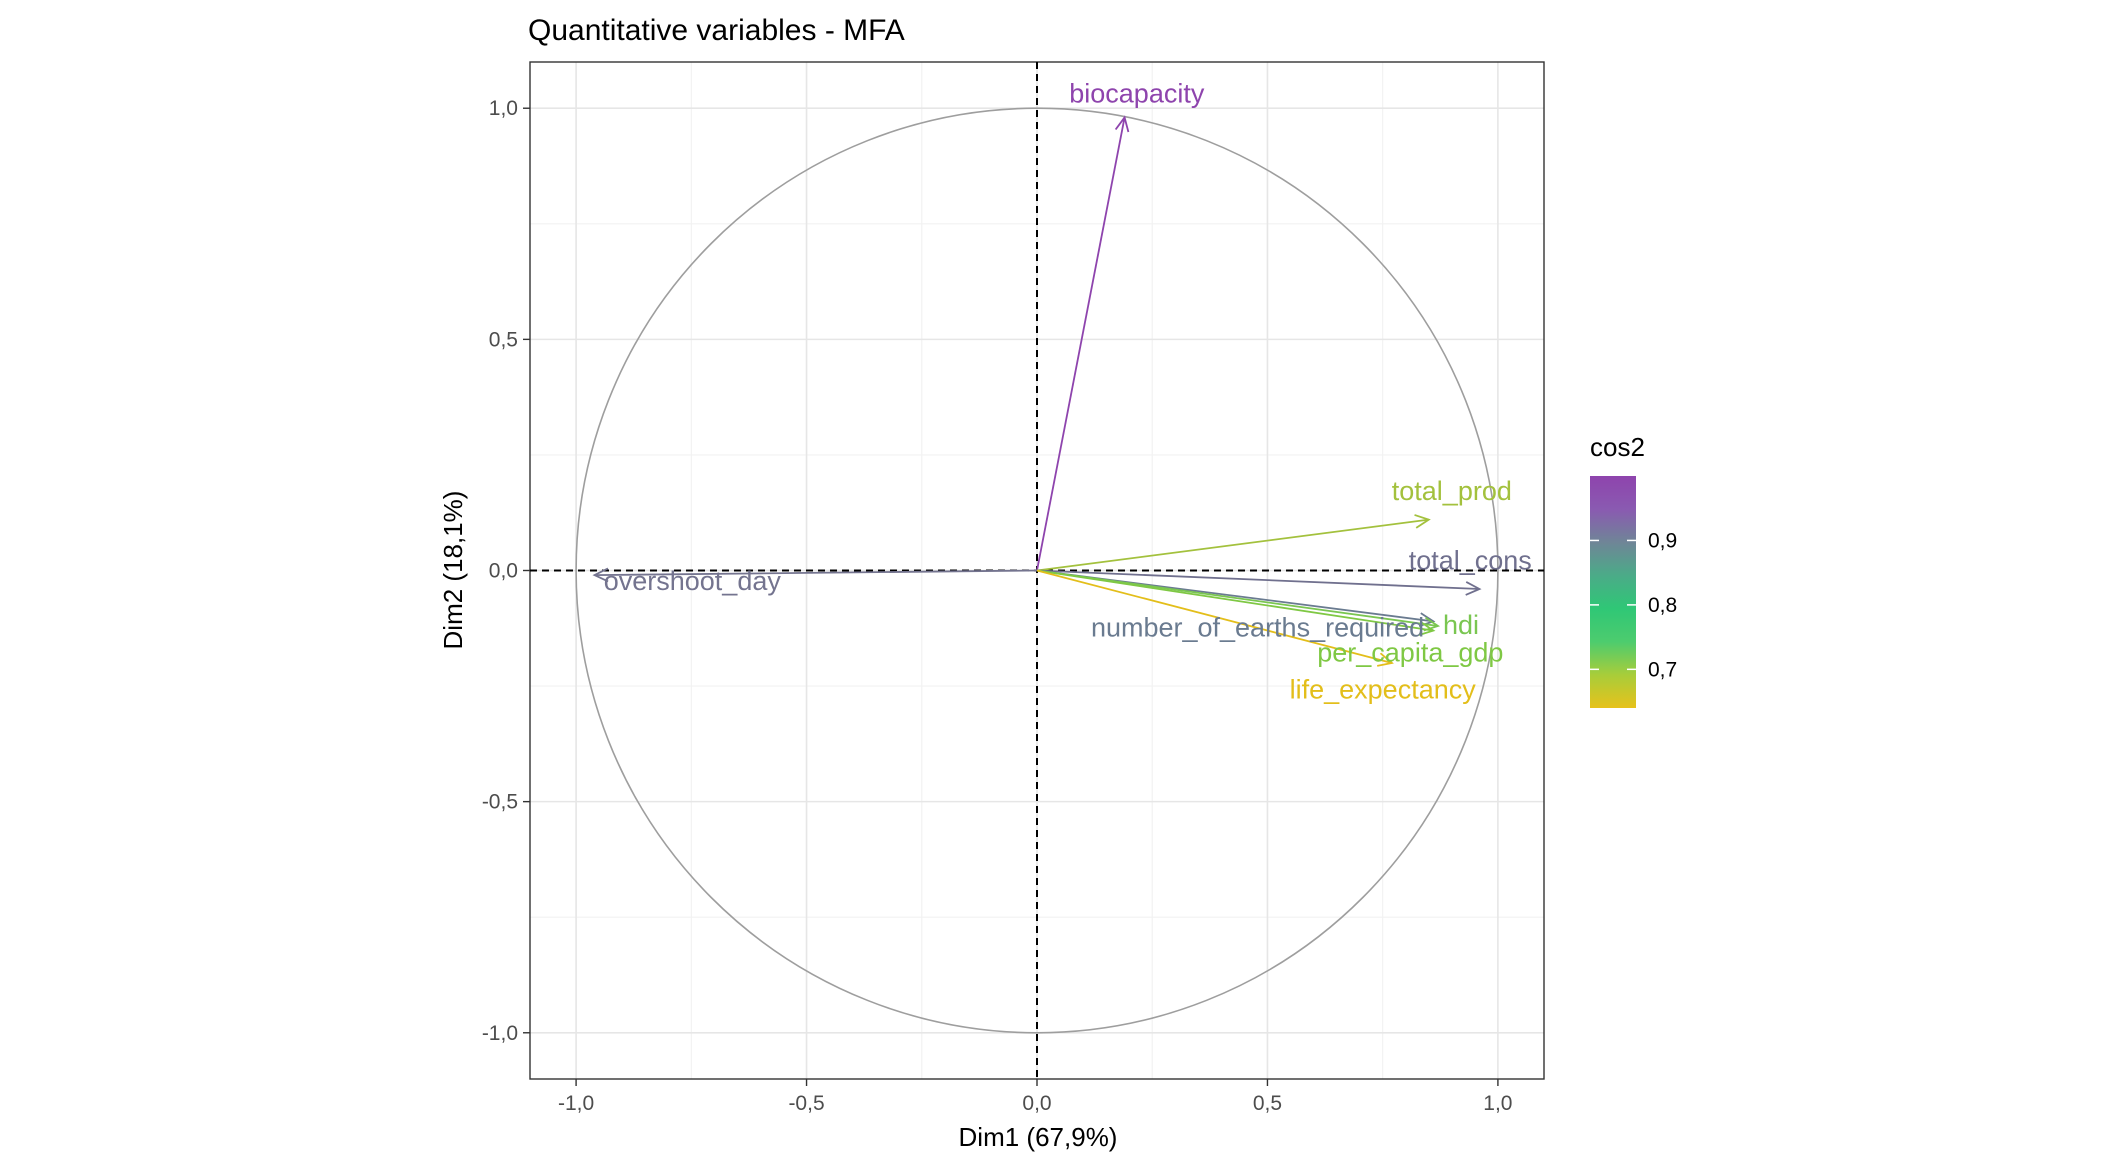 The image size is (2112, 1157). What do you see at coordinates (500, 802) in the screenshot?
I see `y-tick-label: -0,5` at bounding box center [500, 802].